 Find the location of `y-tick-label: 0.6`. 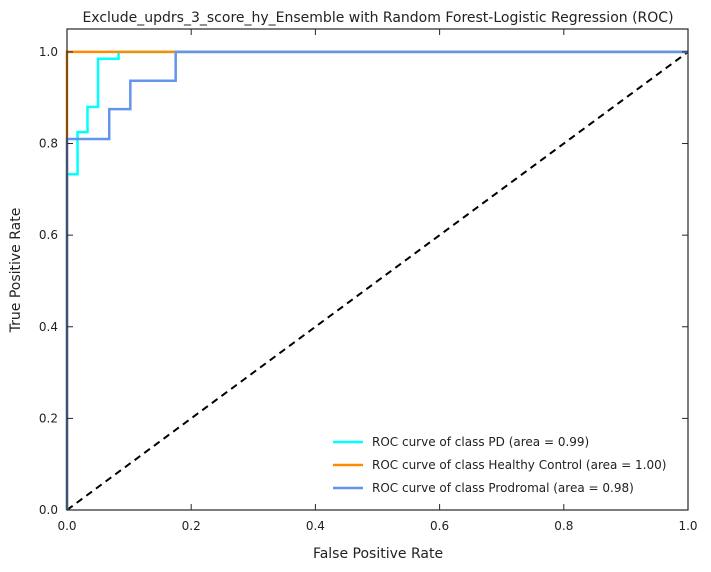

y-tick-label: 0.6 is located at coordinates (48, 235).